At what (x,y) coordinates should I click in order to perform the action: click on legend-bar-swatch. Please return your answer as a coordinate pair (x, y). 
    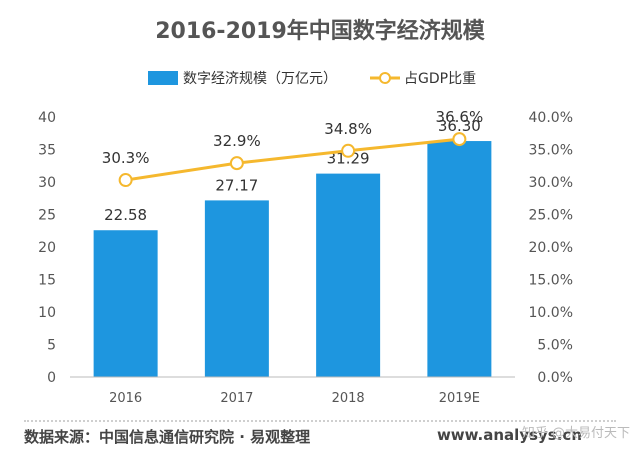
    Looking at the image, I should click on (163, 78).